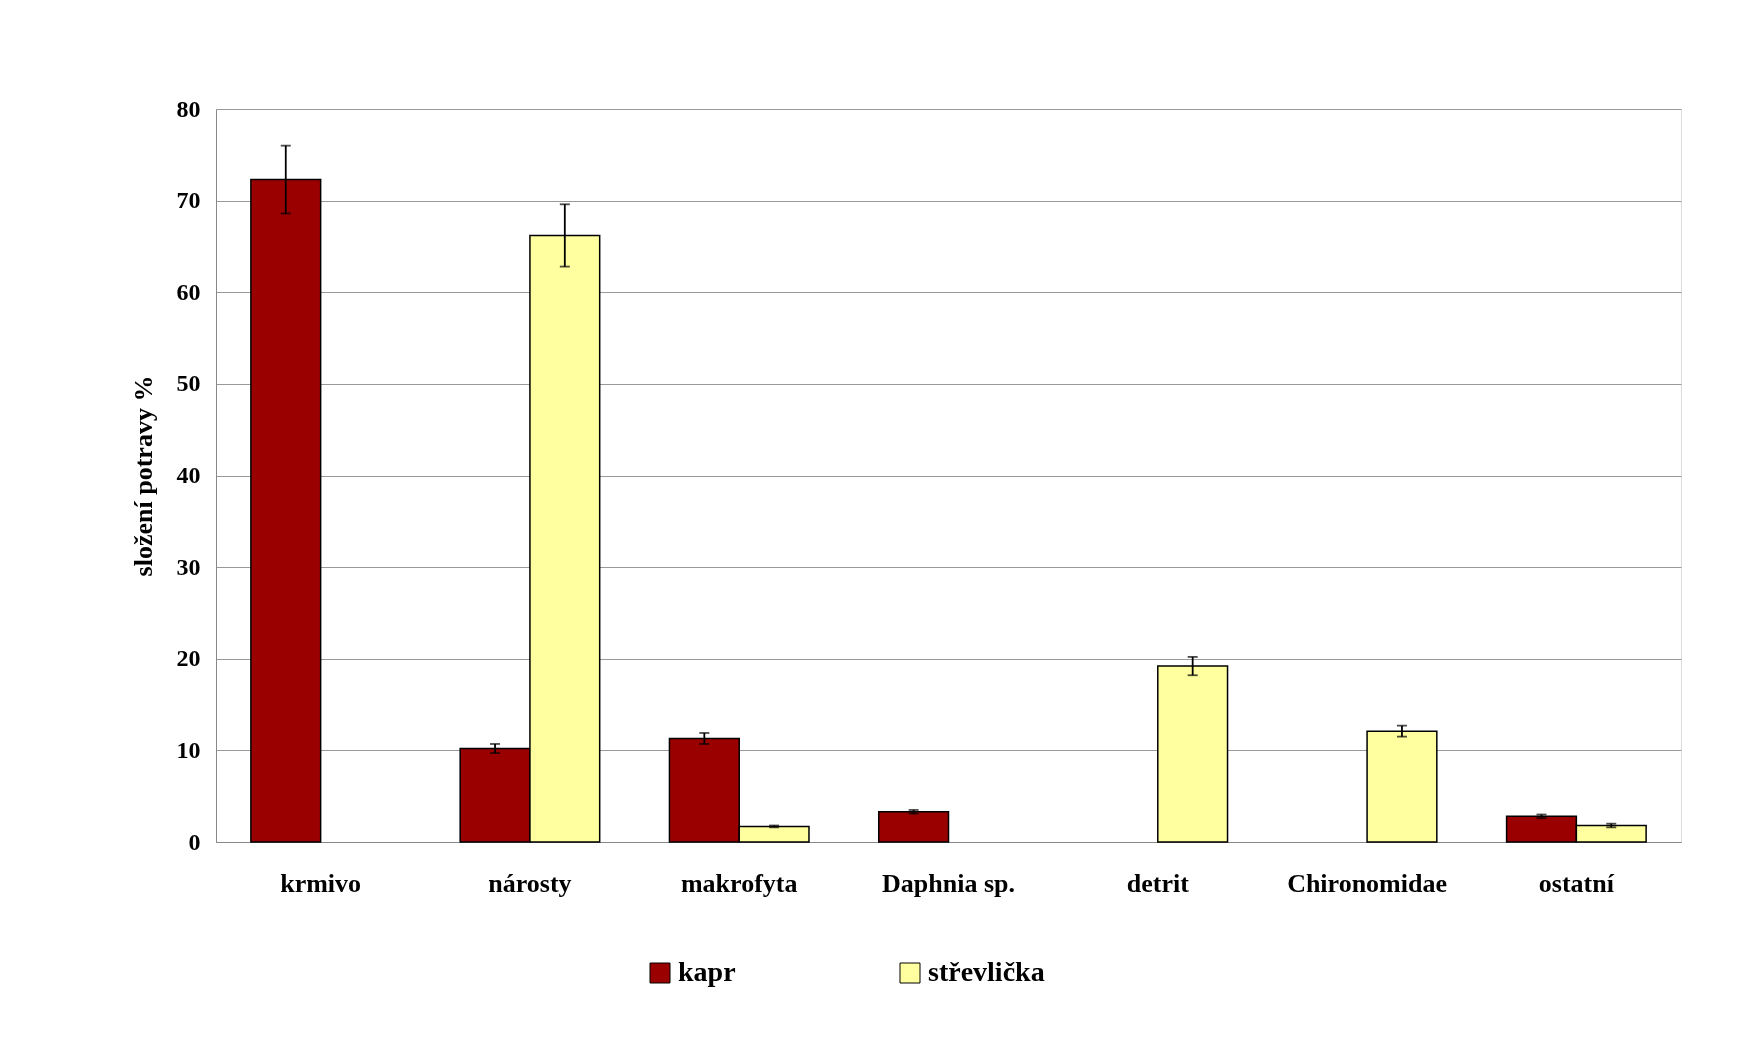 This screenshot has height=1045, width=1764. What do you see at coordinates (143, 476) in the screenshot?
I see `y-axis-title: složení potravy %` at bounding box center [143, 476].